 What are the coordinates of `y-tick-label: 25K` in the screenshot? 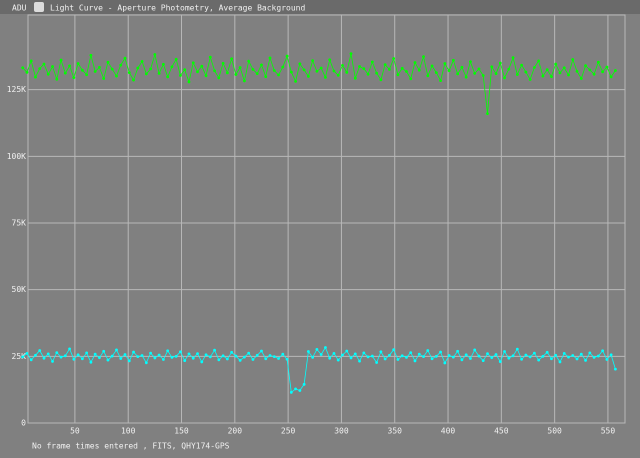 It's located at (19, 356).